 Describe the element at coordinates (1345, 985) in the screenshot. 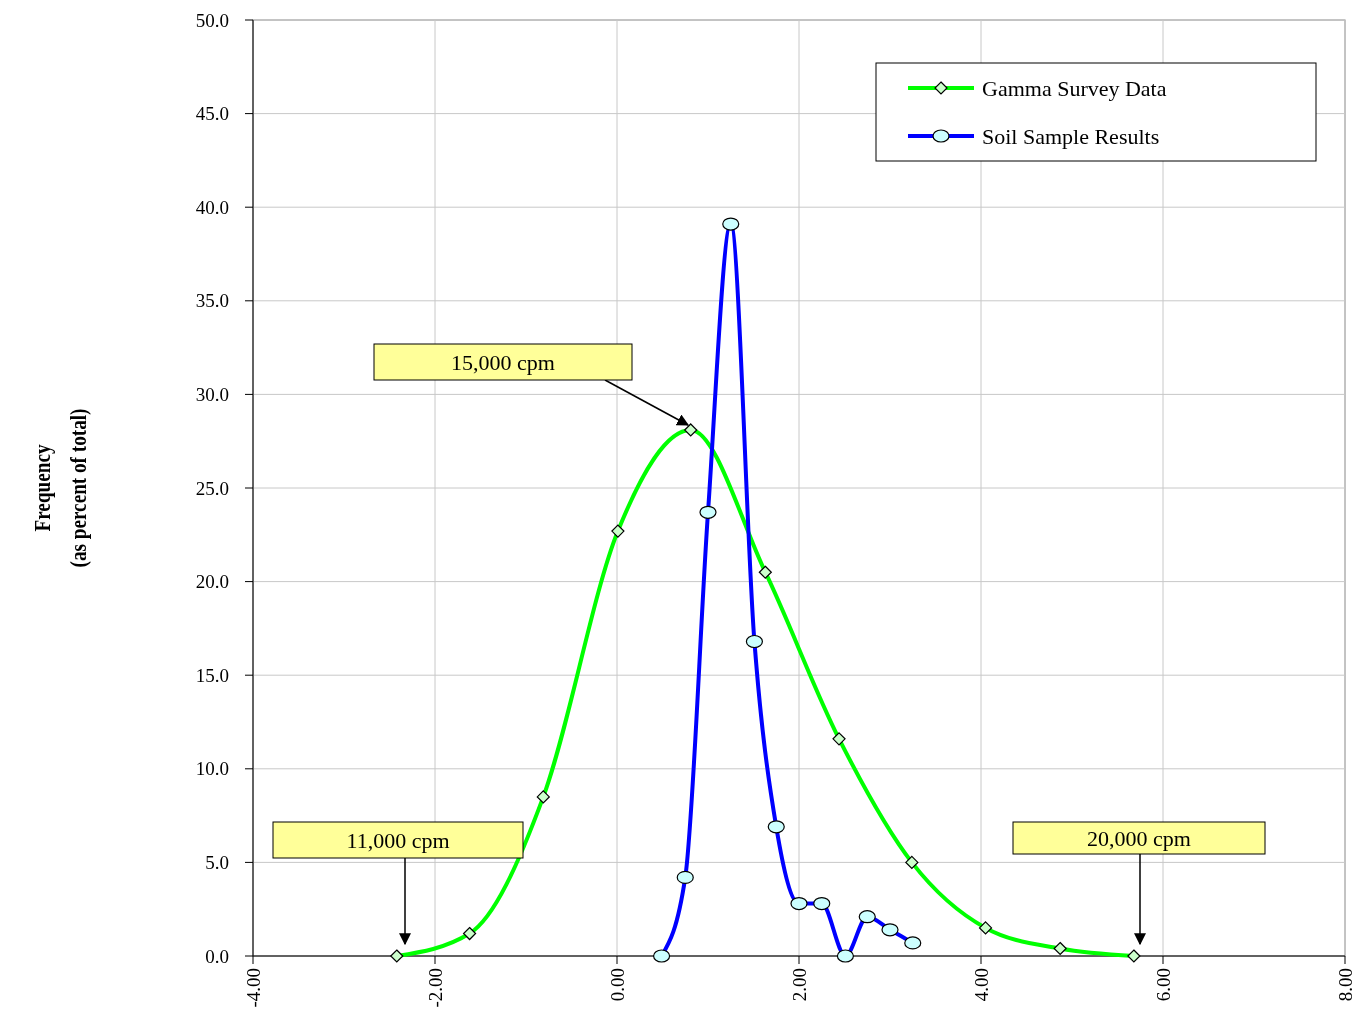

I see `x-tick-label: 8.00` at that location.